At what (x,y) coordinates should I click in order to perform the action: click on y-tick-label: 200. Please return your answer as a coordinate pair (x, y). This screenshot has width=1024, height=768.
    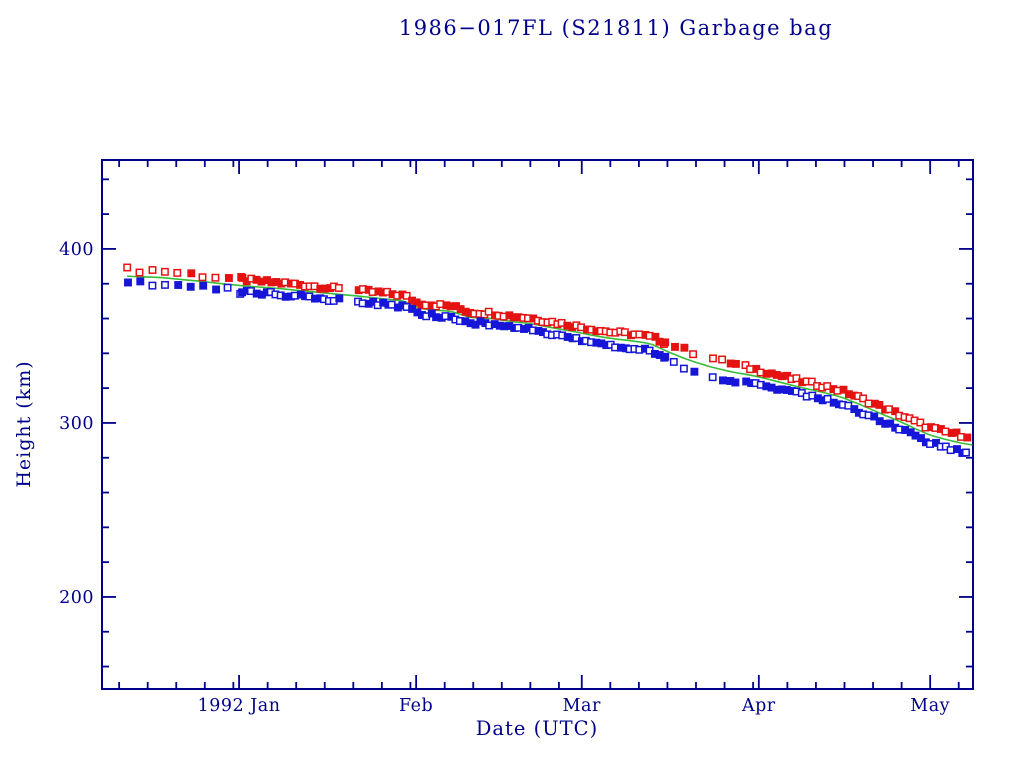
    Looking at the image, I should click on (76, 598).